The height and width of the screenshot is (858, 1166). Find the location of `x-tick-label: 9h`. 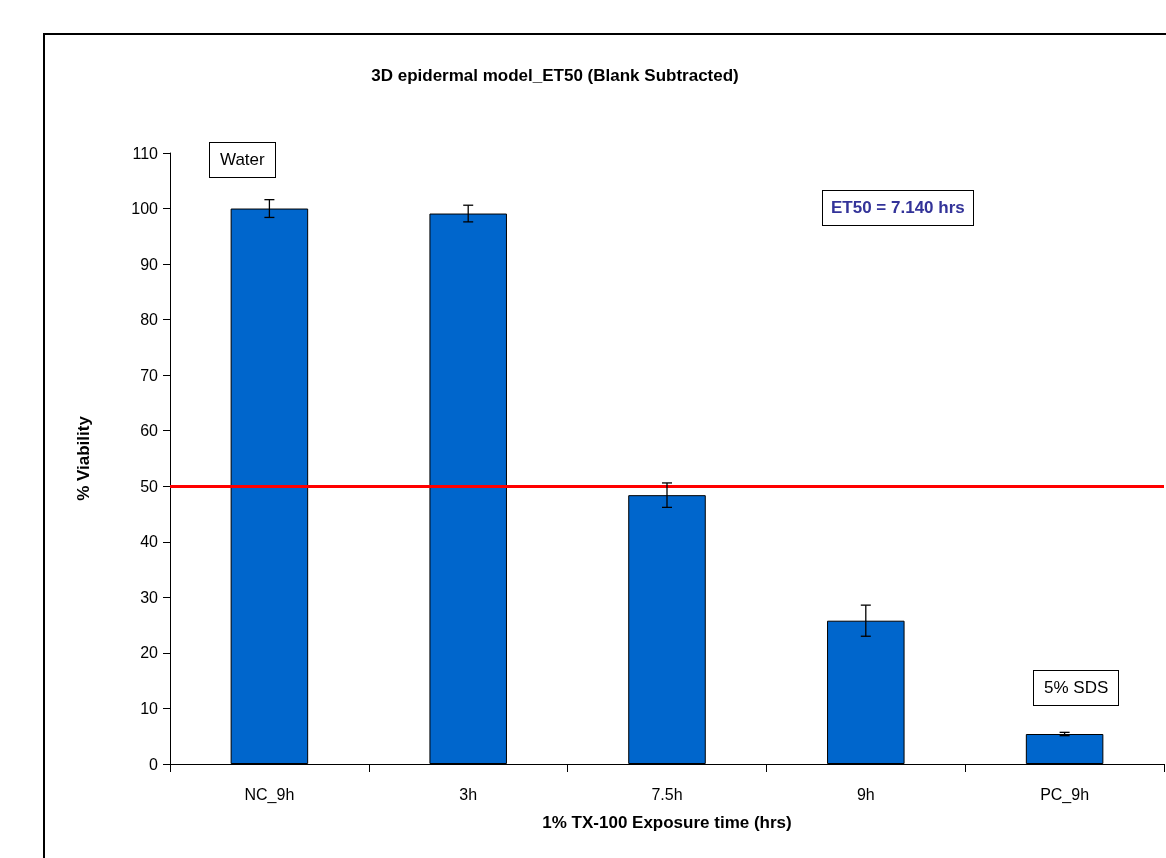

x-tick-label: 9h is located at coordinates (865, 794).